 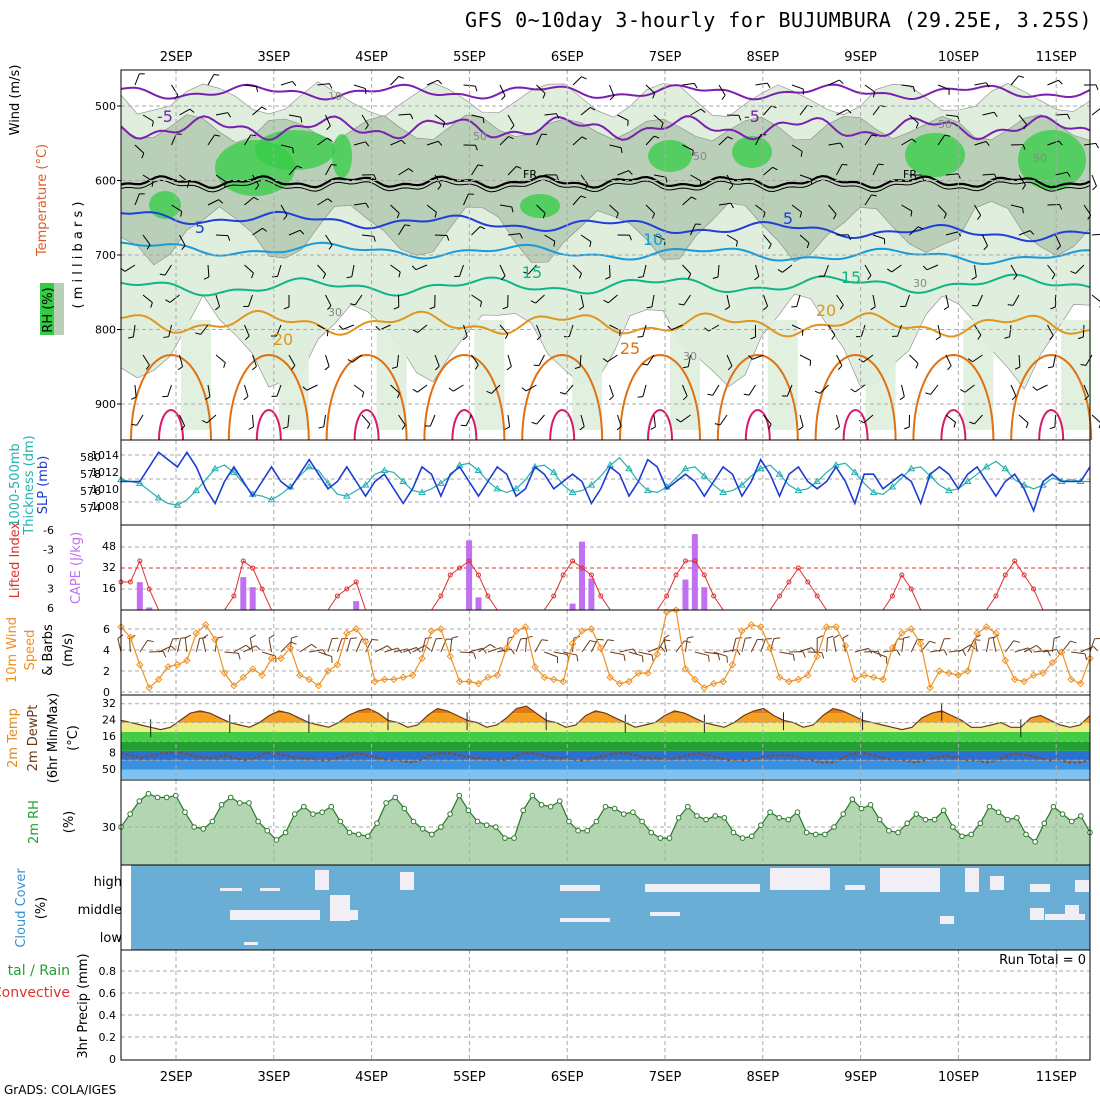 What do you see at coordinates (605, 746) in the screenshot?
I see `temp-color-band` at bounding box center [605, 746].